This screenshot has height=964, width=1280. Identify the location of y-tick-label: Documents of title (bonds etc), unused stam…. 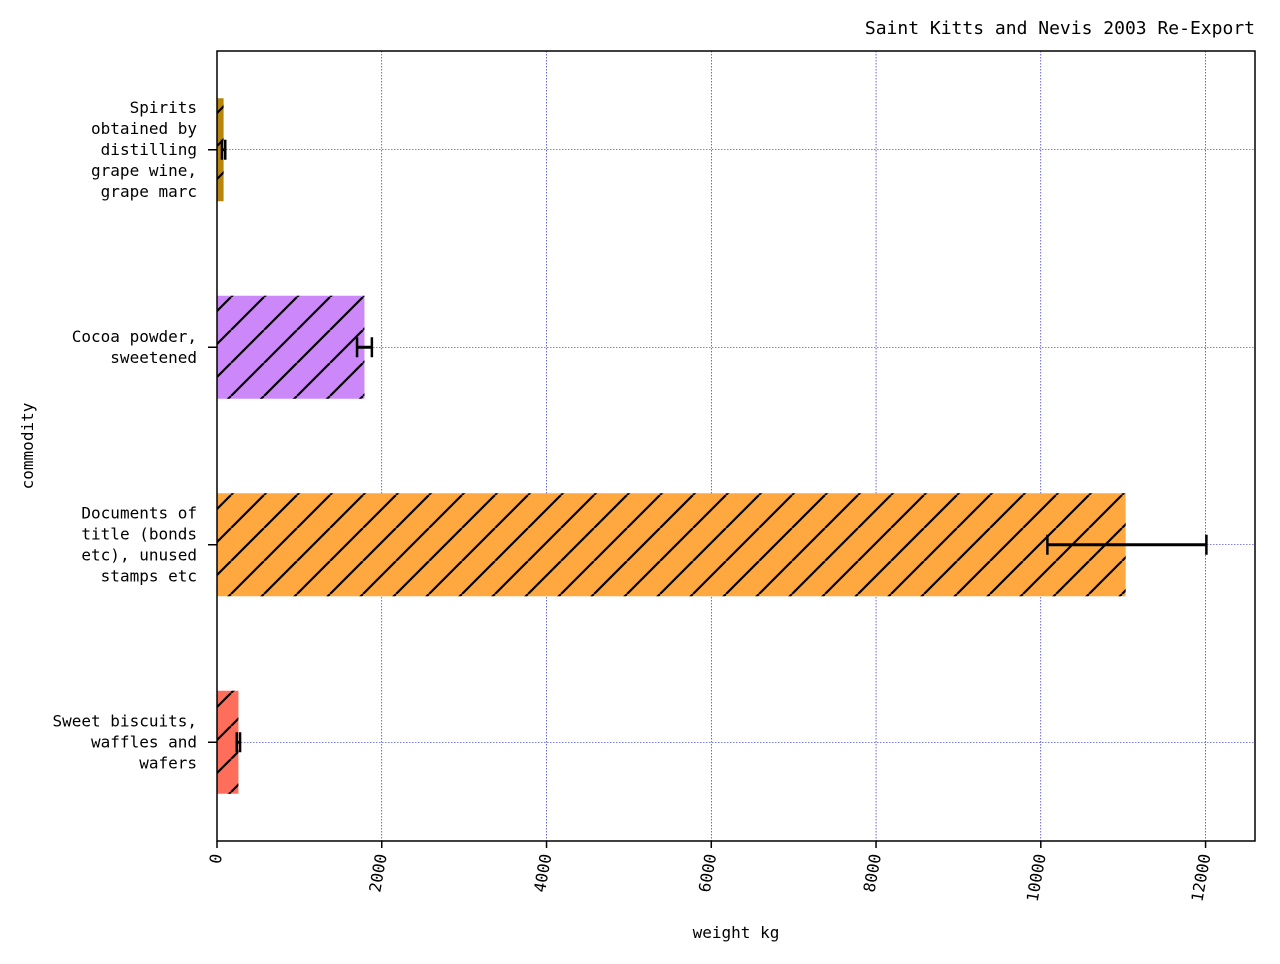
(139, 544).